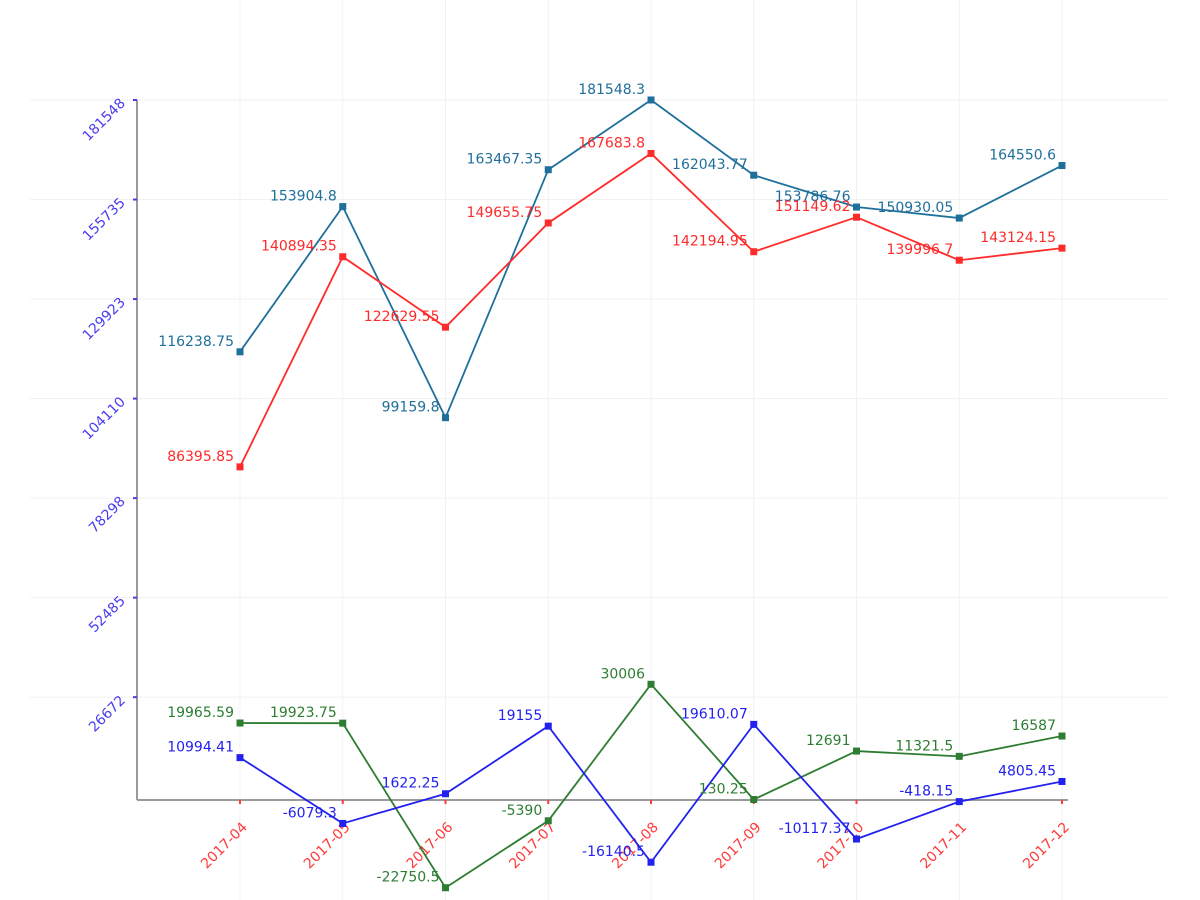 The height and width of the screenshot is (900, 1200). Describe the element at coordinates (196, 342) in the screenshot. I see `data-label: 116238.75` at that location.